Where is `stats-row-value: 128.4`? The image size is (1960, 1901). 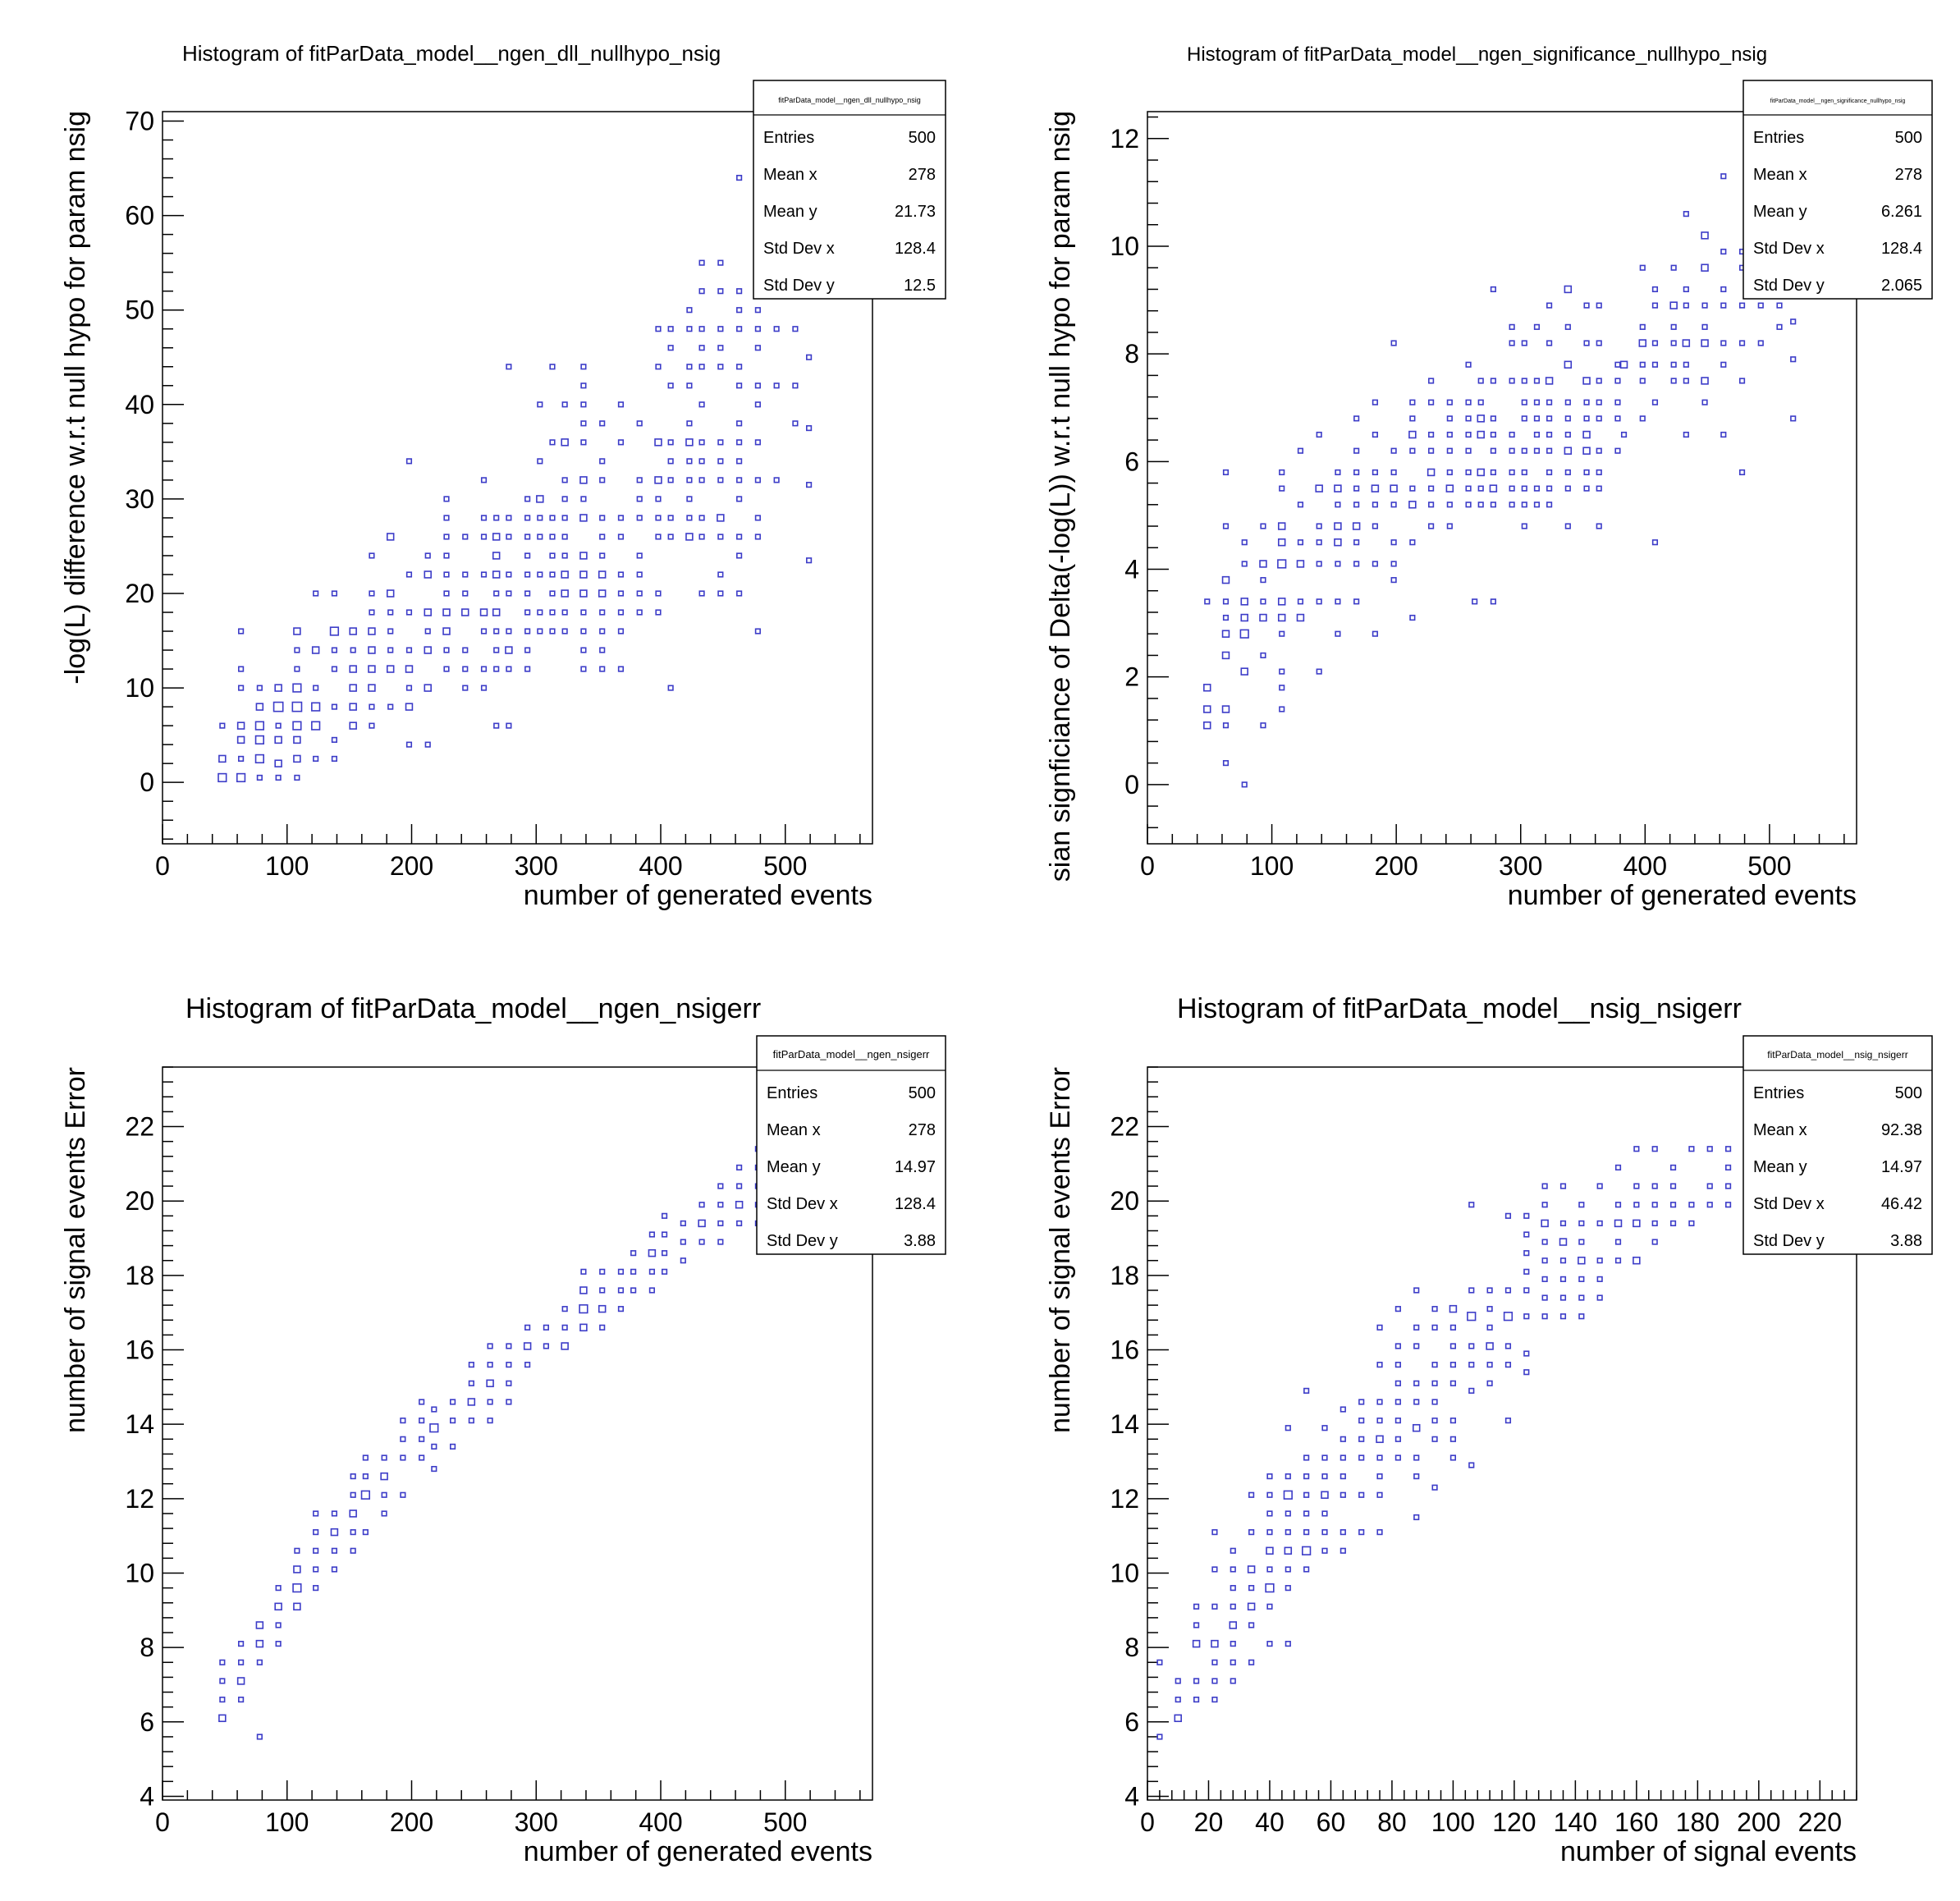 stats-row-value: 128.4 is located at coordinates (1902, 249).